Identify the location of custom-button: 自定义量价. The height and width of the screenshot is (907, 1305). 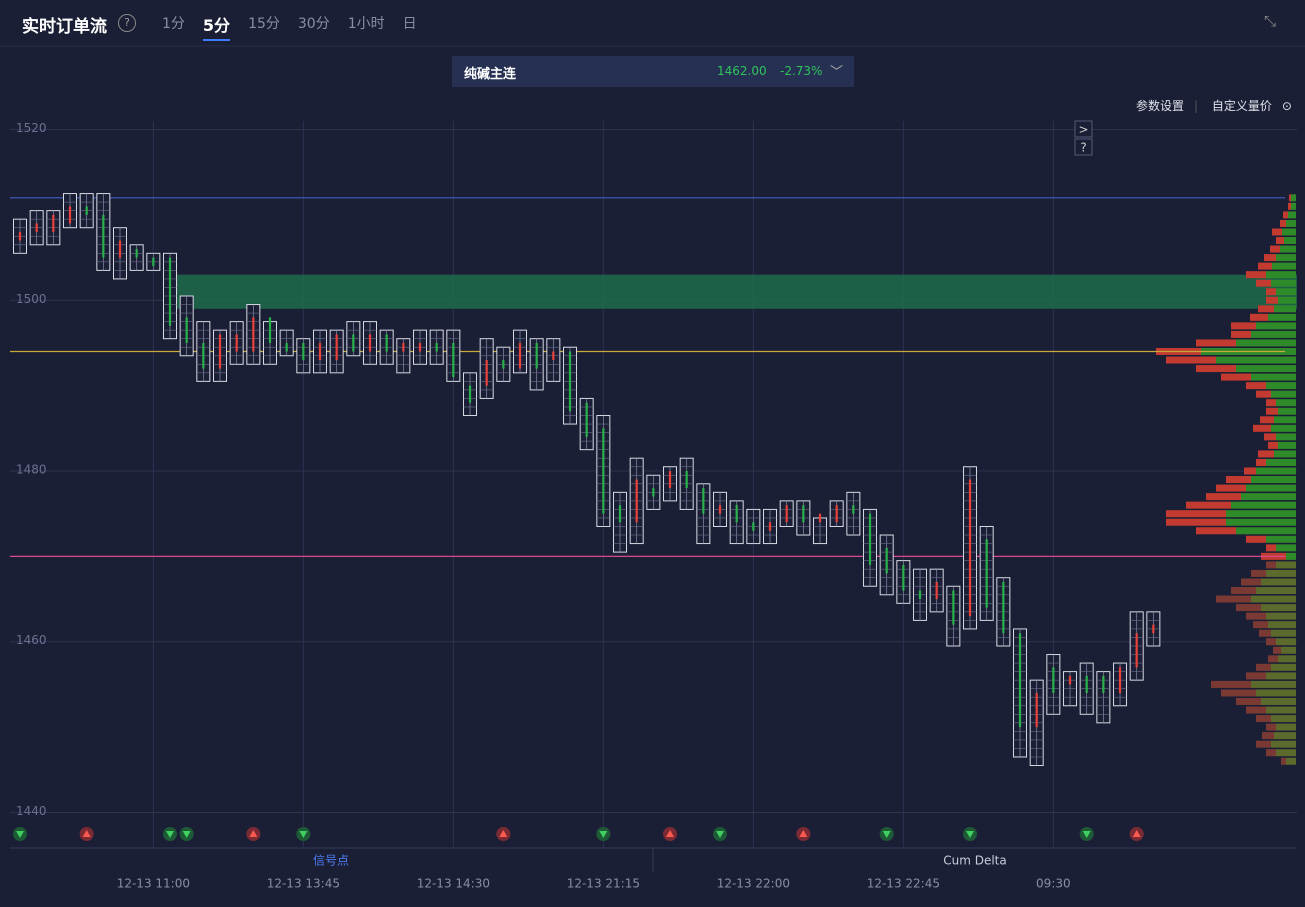
(1241, 106).